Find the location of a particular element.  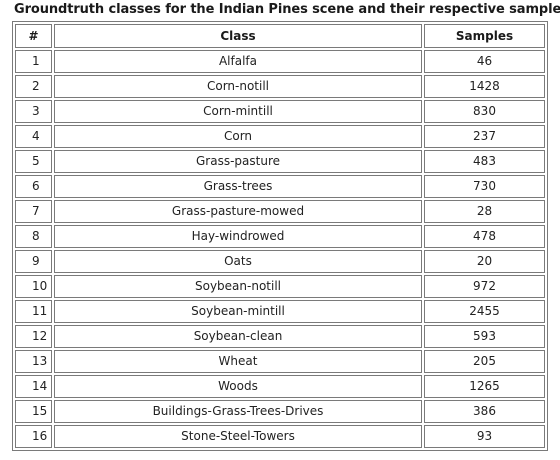

cell-samples: 730 is located at coordinates (484, 186).